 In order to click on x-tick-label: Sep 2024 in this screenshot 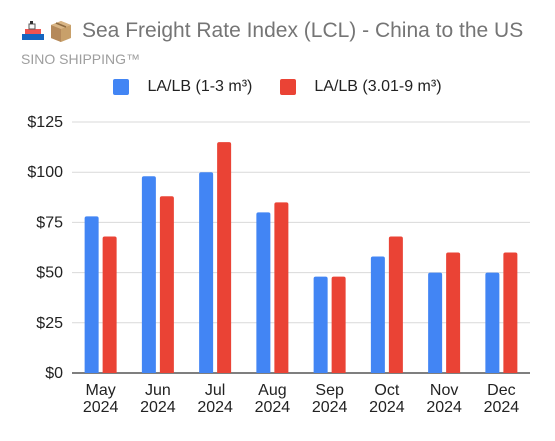, I will do `click(330, 399)`.